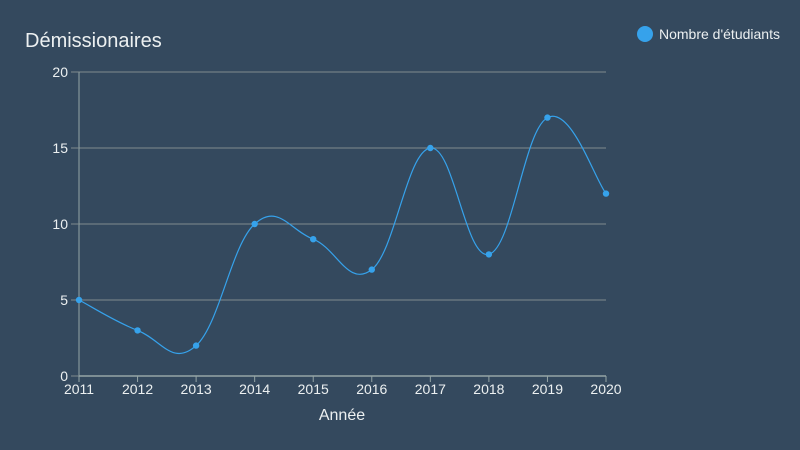 The image size is (800, 450). I want to click on x-tick-label: 2012, so click(137, 389).